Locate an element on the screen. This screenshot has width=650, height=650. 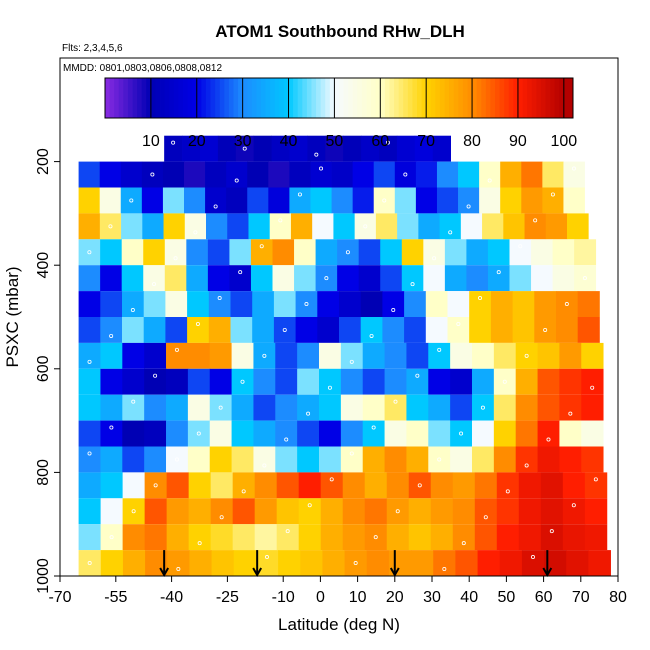
x-tick-label: -55 is located at coordinates (115, 597).